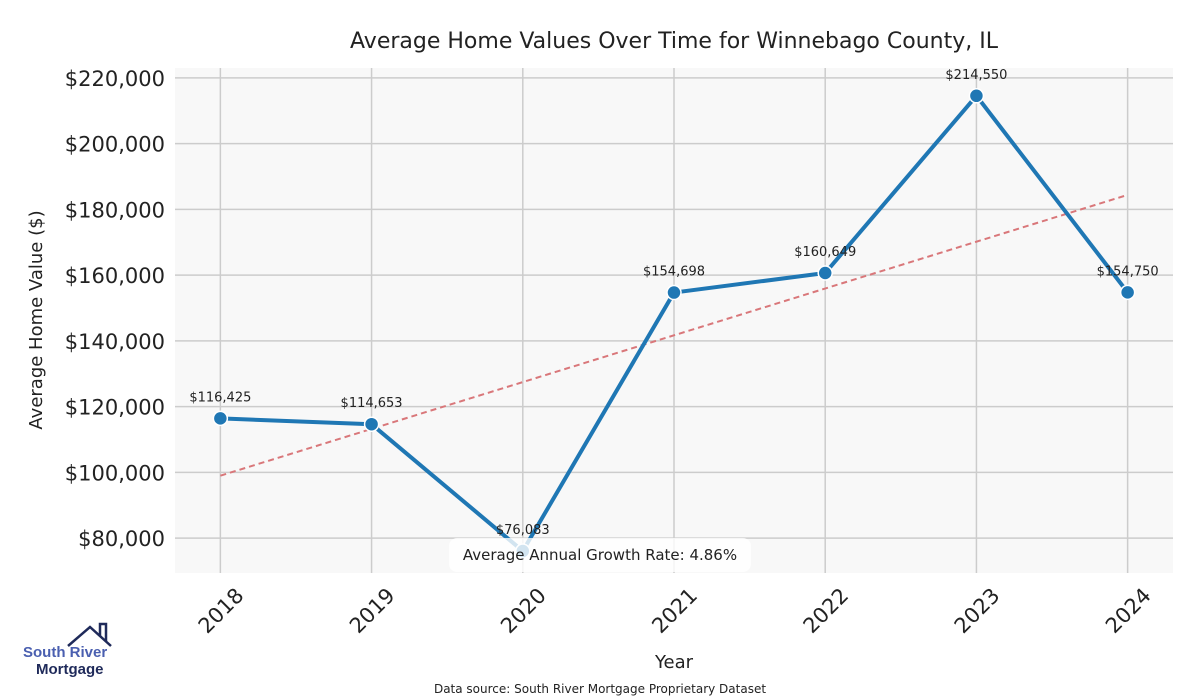 The height and width of the screenshot is (700, 1200). Describe the element at coordinates (826, 610) in the screenshot. I see `x-tick-label: 2022` at that location.